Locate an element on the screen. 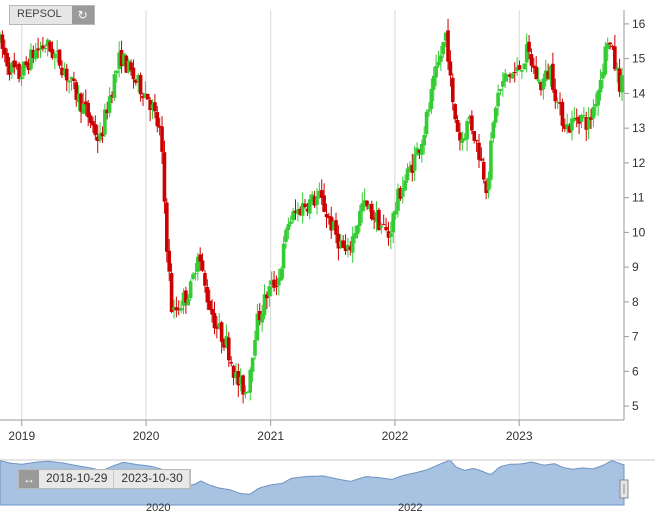 This screenshot has height=518, width=655. y-tick-label-16: 16 is located at coordinates (639, 24).